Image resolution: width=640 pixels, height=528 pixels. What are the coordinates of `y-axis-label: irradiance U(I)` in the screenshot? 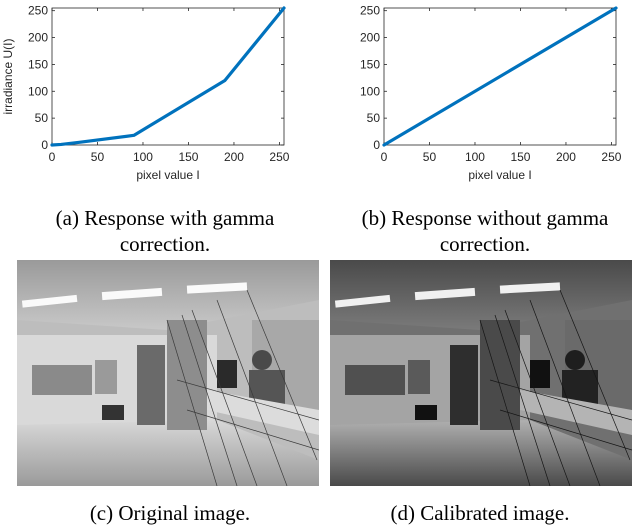 It's located at (8, 76).